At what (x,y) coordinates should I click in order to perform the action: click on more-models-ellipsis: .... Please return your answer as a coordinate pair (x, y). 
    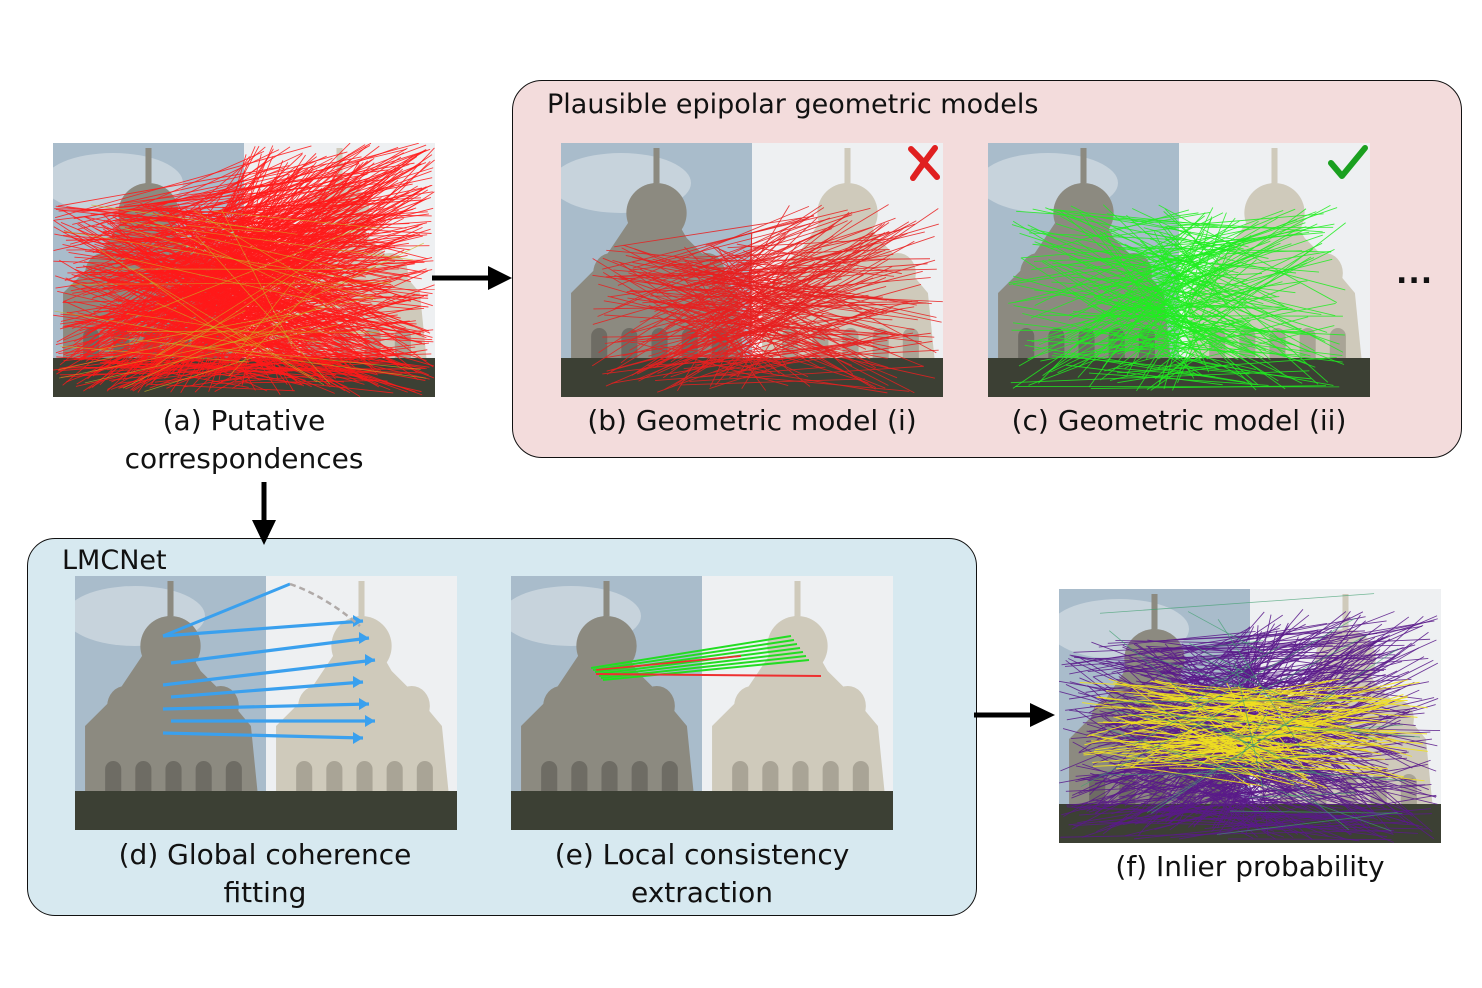
    Looking at the image, I should click on (1415, 273).